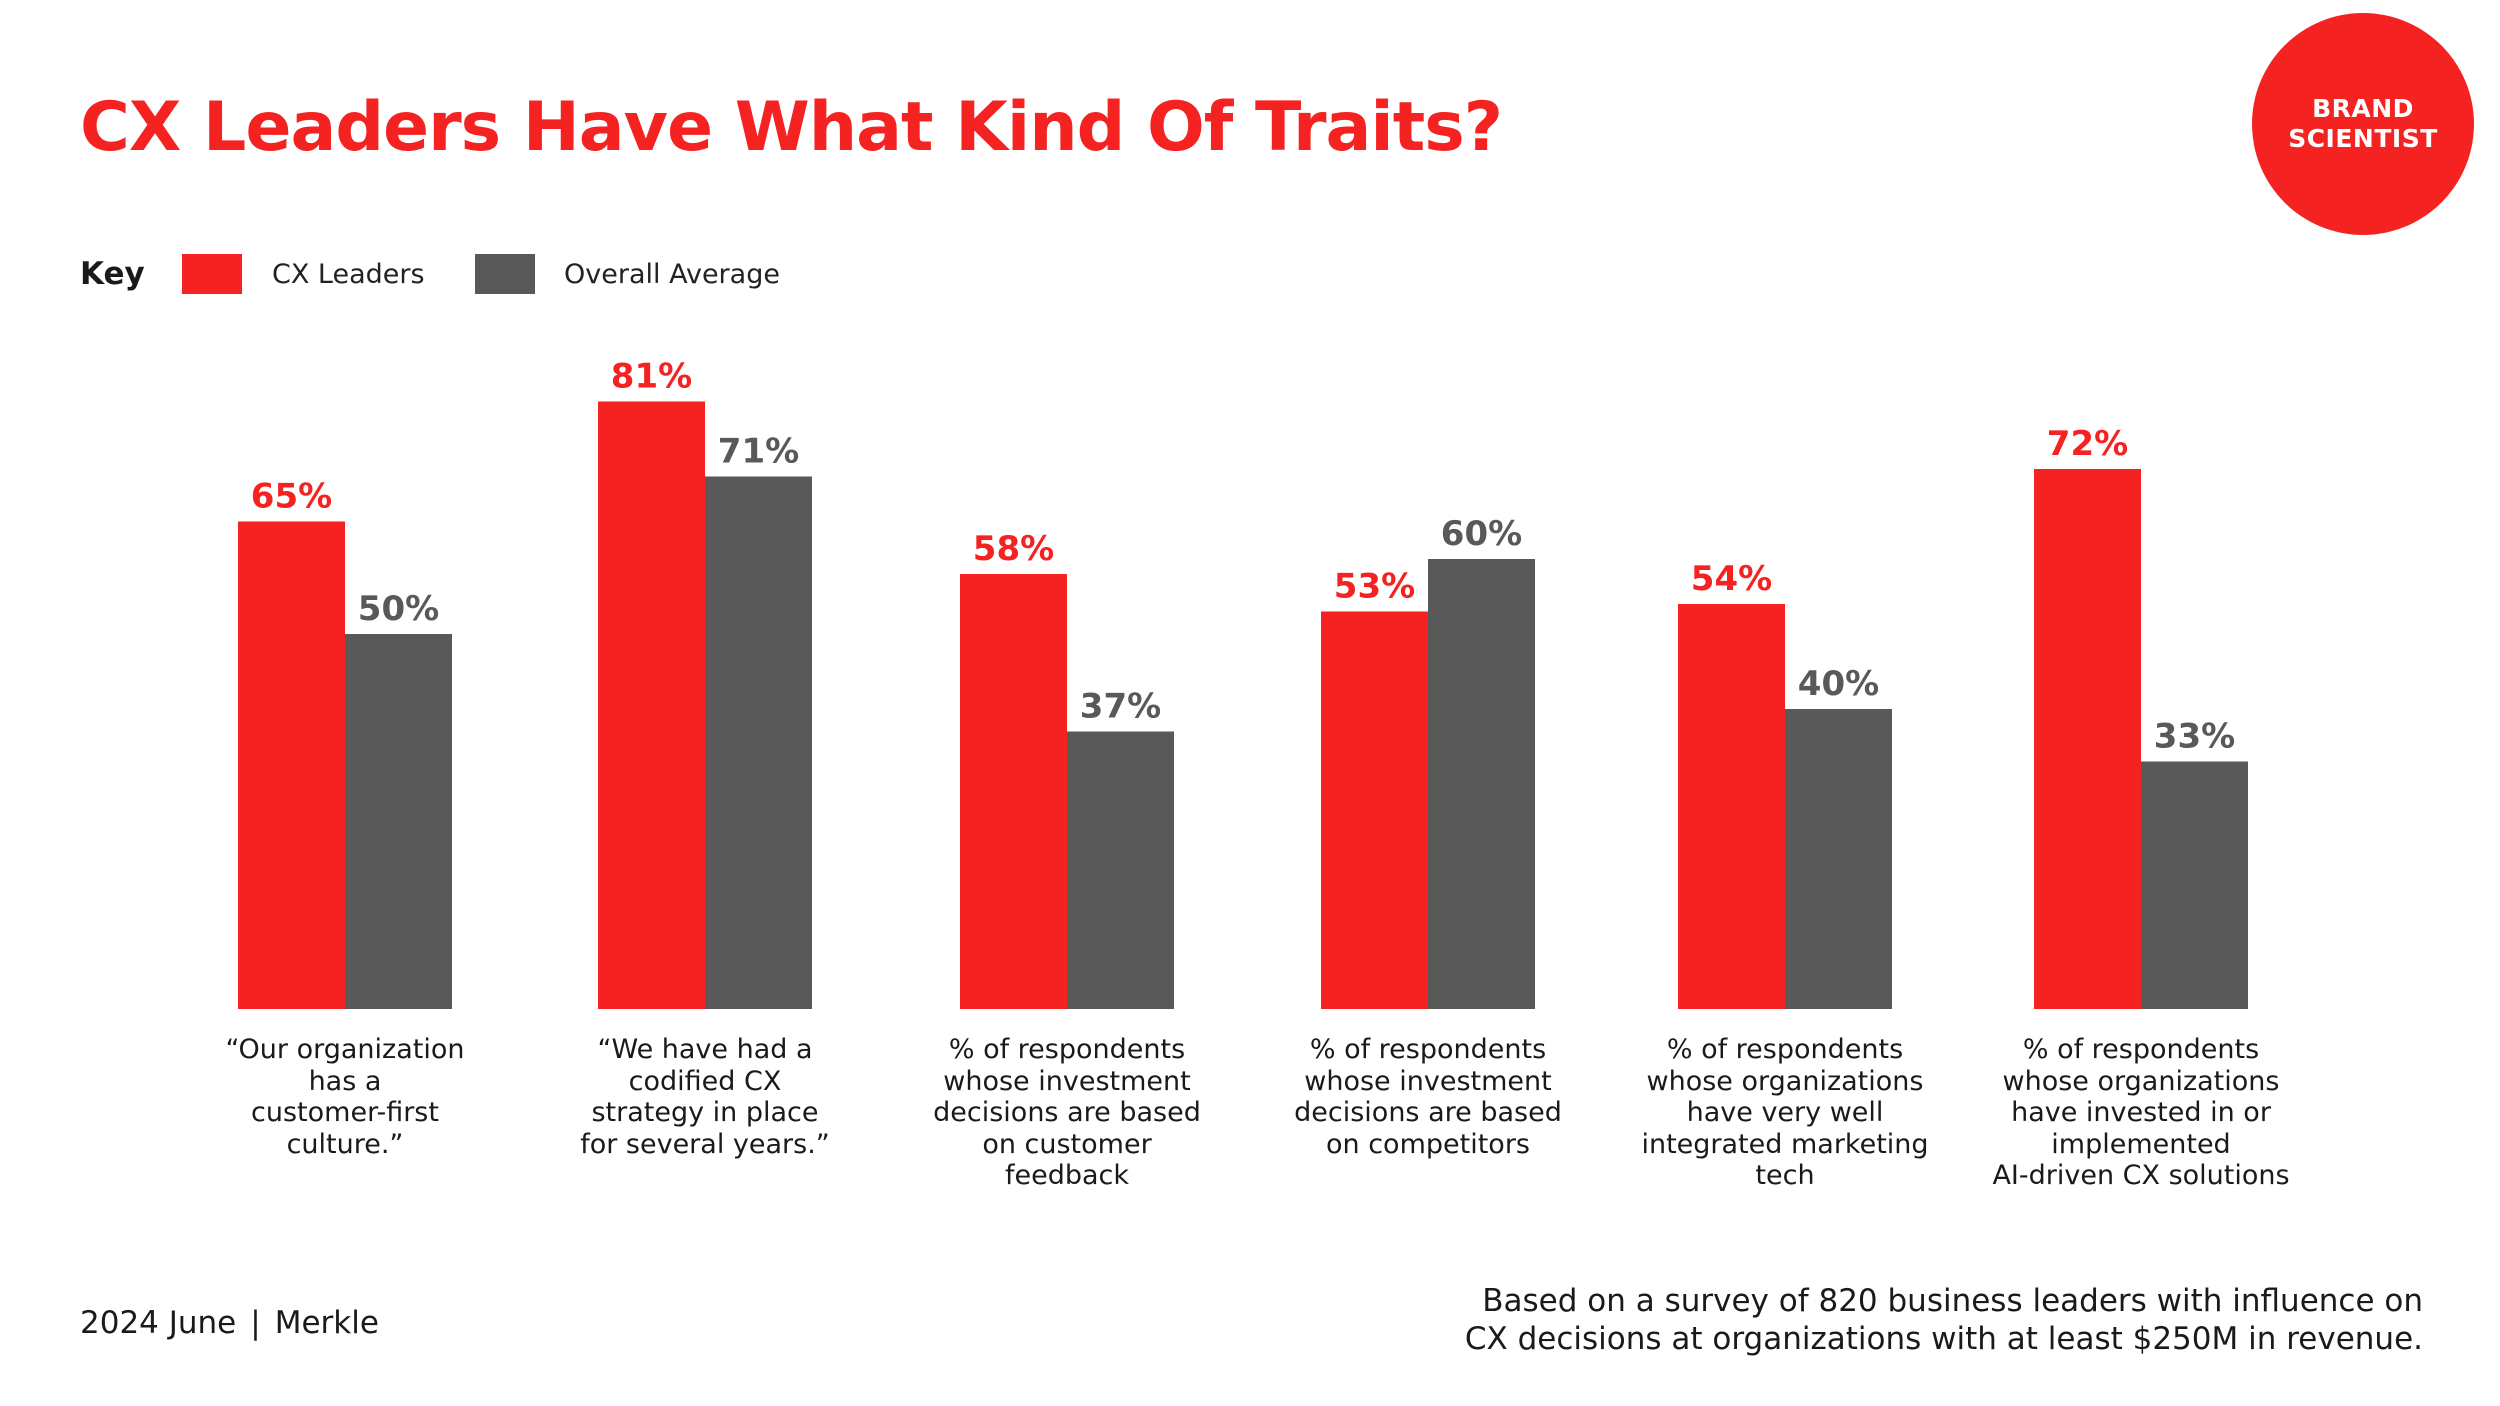 This screenshot has width=2500, height=1406. What do you see at coordinates (1374, 587) in the screenshot?
I see `data-label-cx-leaders-4: 53%` at bounding box center [1374, 587].